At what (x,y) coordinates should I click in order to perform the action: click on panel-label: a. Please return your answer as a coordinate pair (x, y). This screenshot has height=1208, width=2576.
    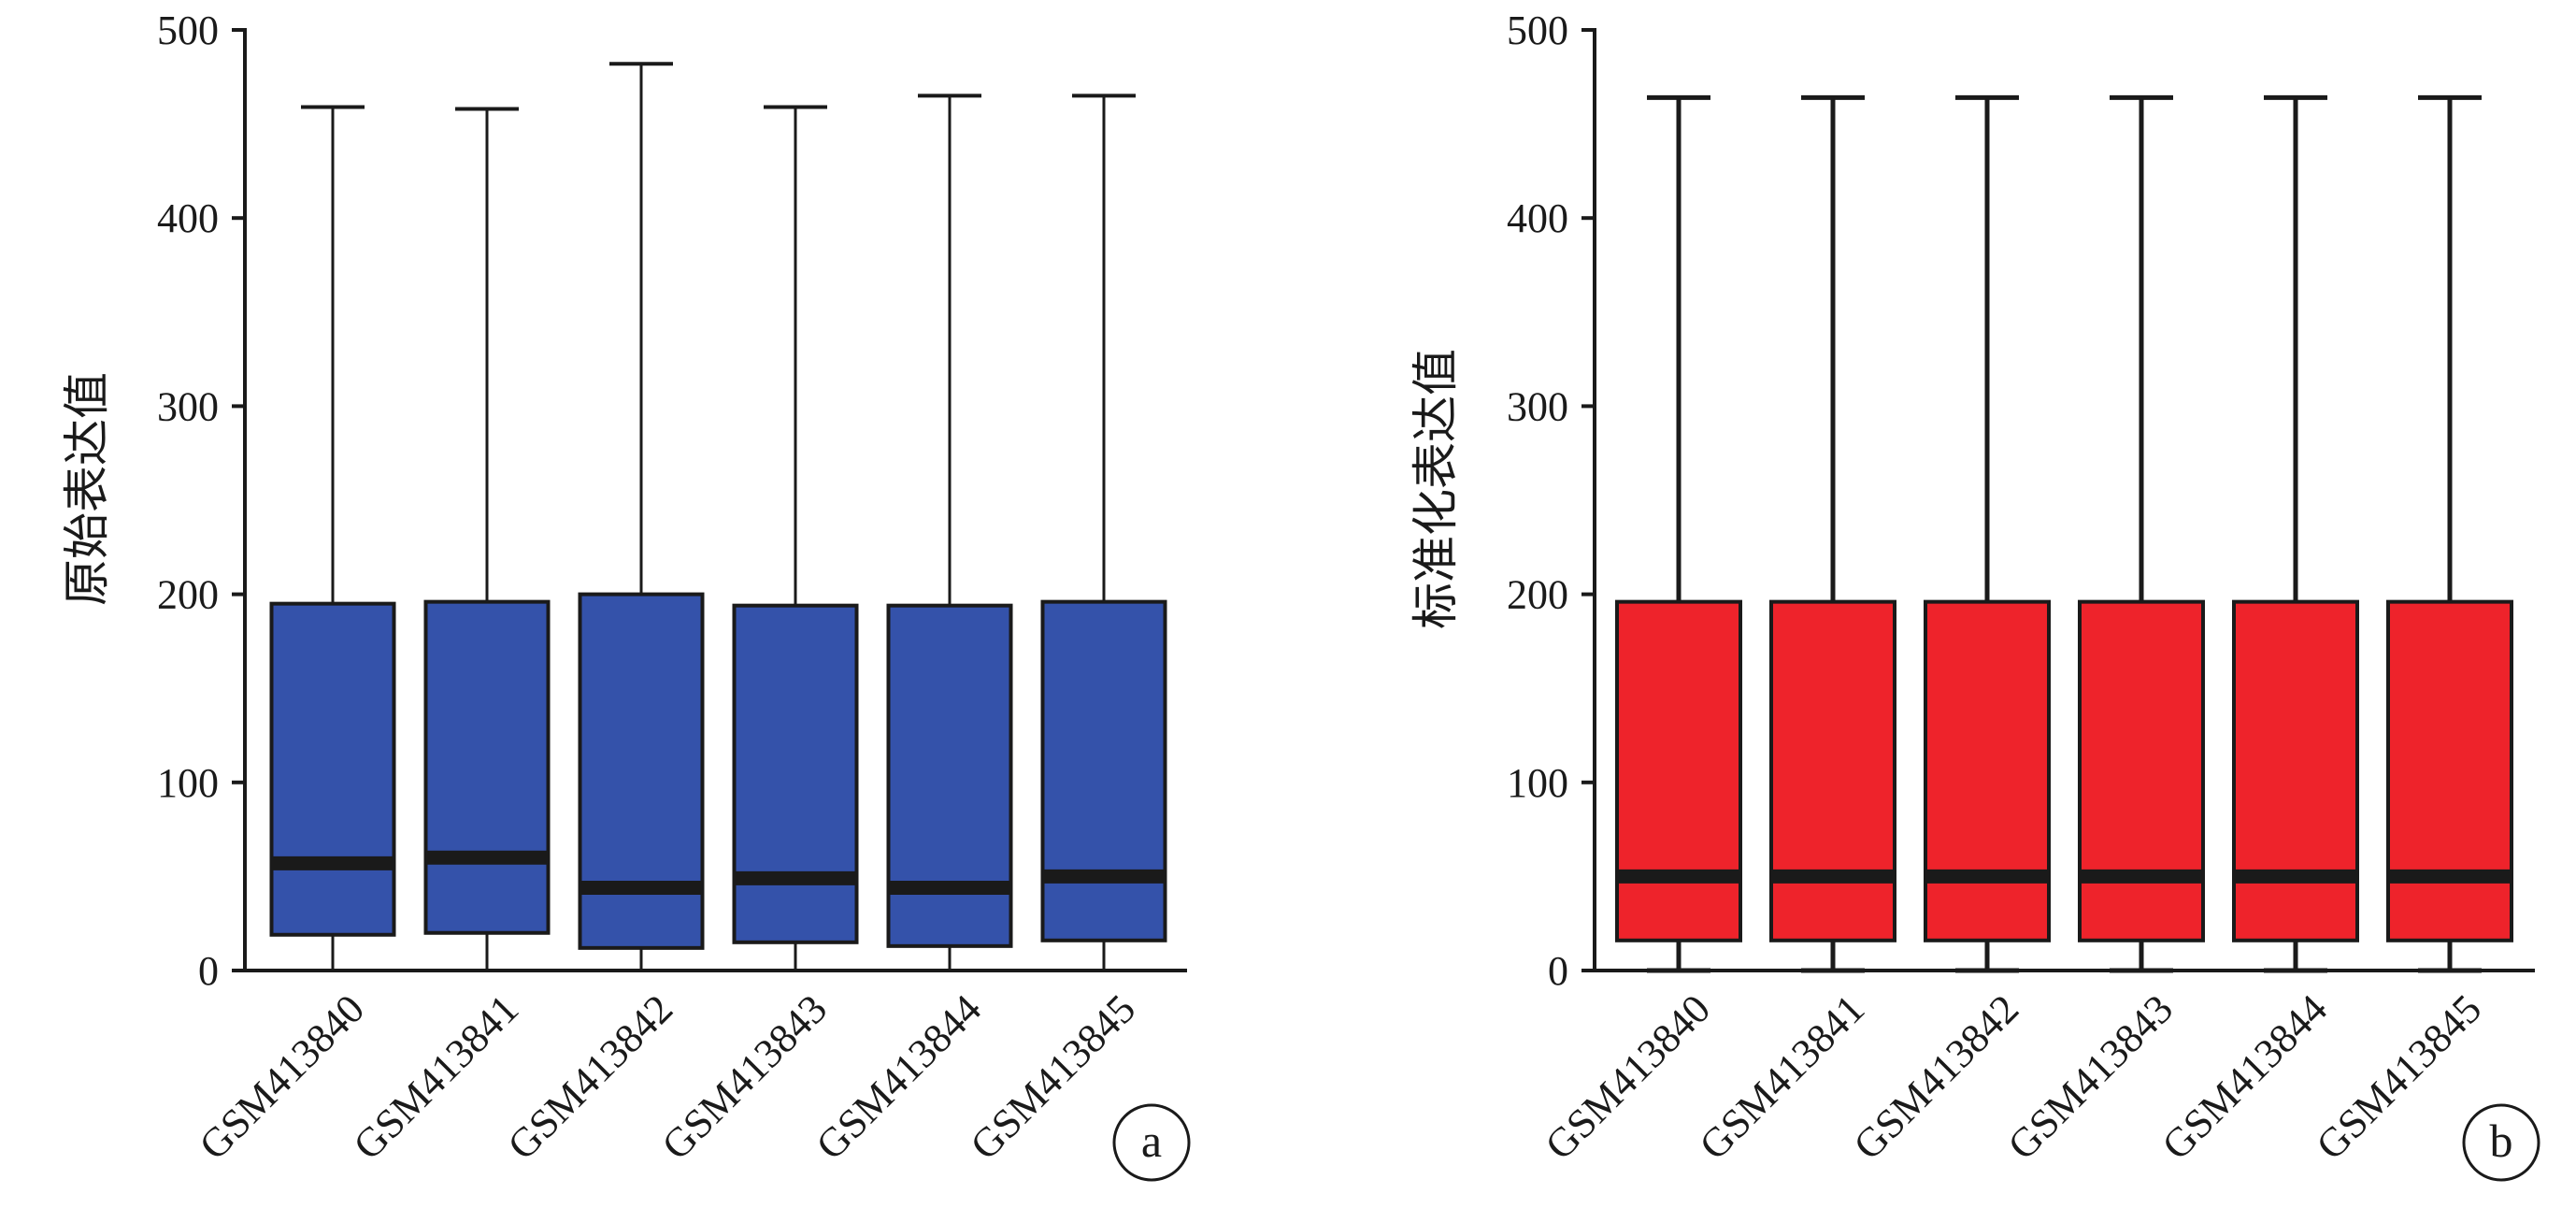
    Looking at the image, I should click on (1151, 1141).